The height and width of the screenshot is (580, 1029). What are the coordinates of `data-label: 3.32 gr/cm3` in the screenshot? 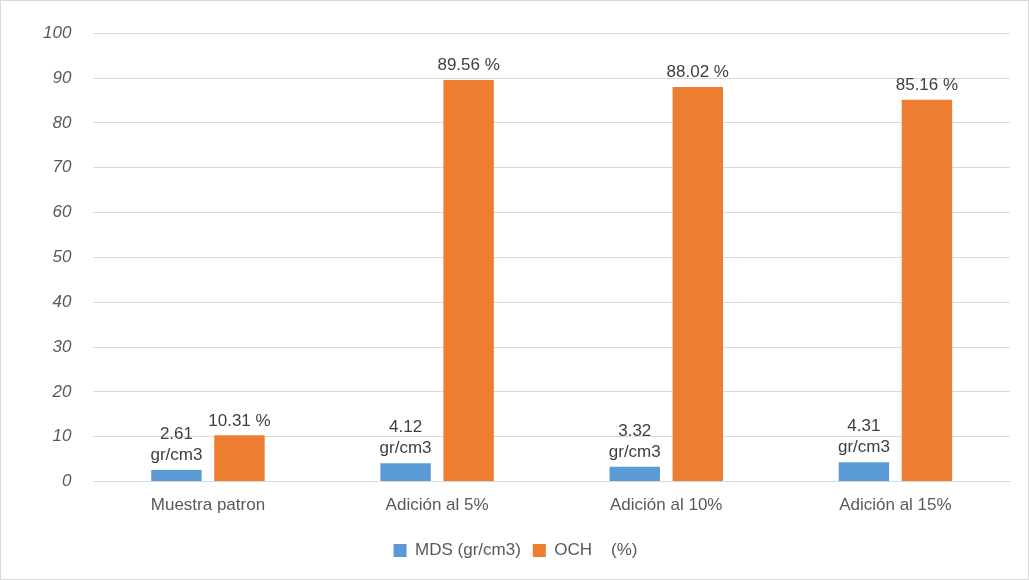 It's located at (634, 440).